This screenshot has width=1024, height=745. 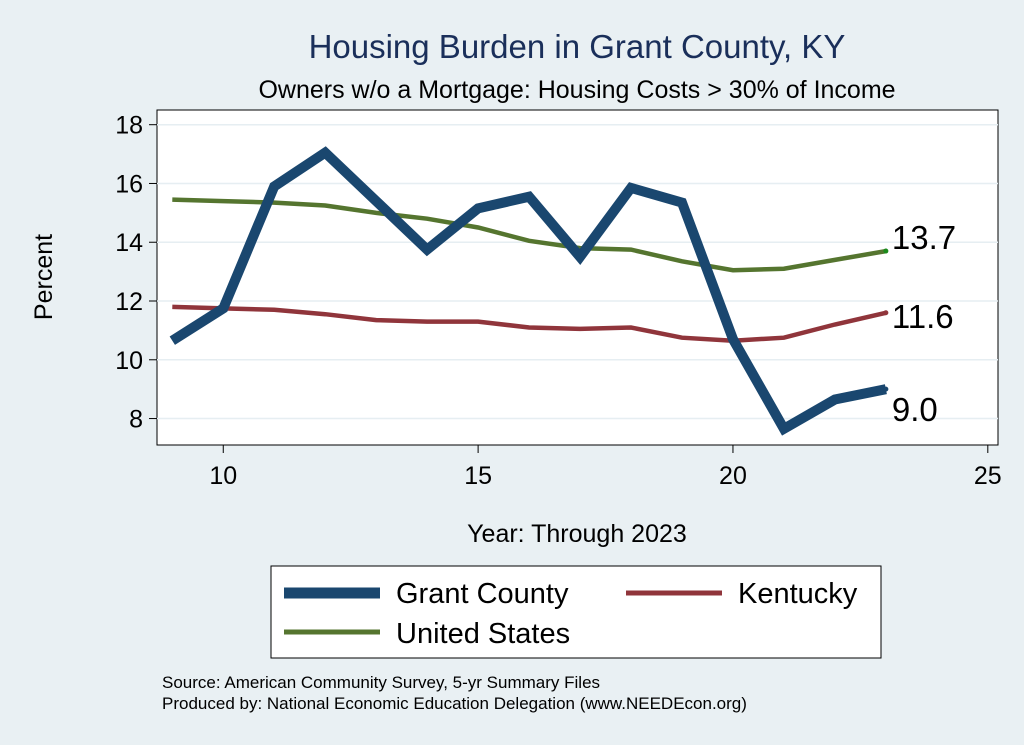 I want to click on series-line-kentucky, so click(x=529, y=323).